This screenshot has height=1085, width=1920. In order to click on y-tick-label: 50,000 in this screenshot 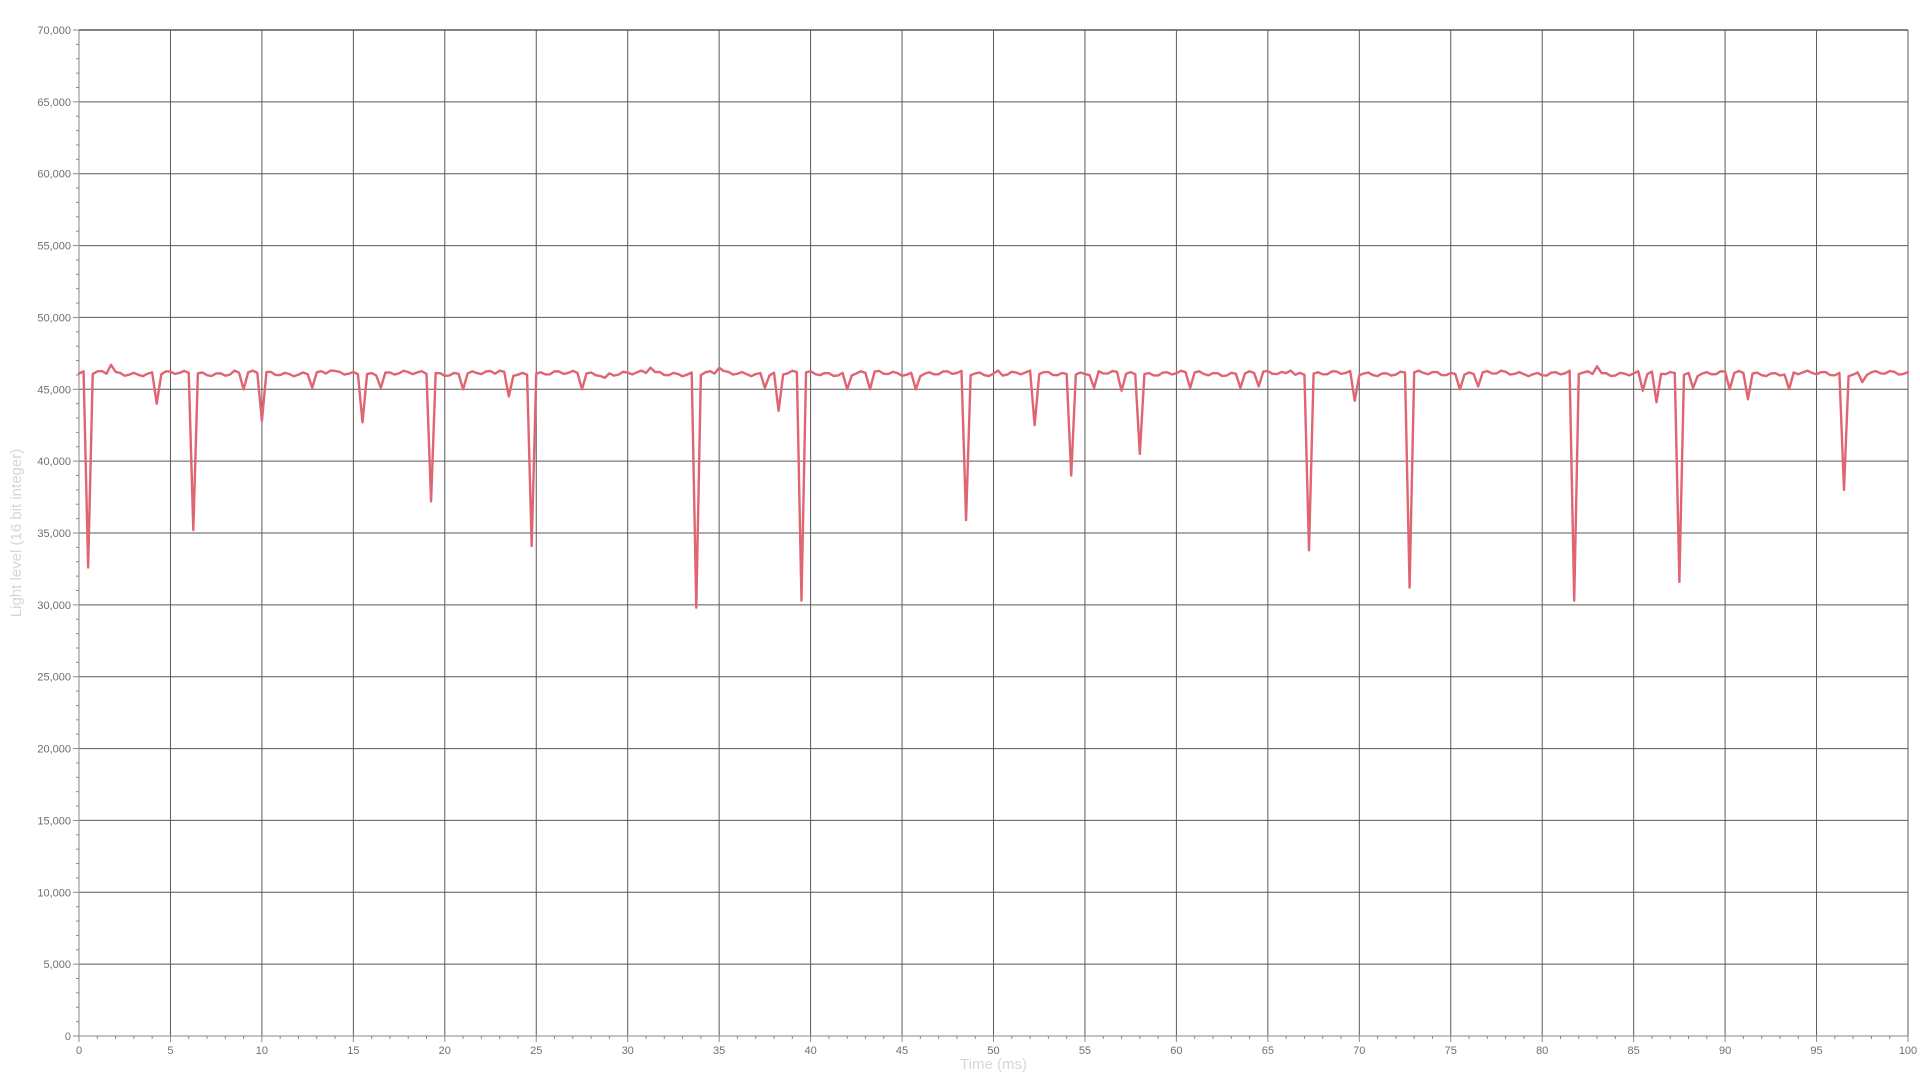, I will do `click(54, 318)`.